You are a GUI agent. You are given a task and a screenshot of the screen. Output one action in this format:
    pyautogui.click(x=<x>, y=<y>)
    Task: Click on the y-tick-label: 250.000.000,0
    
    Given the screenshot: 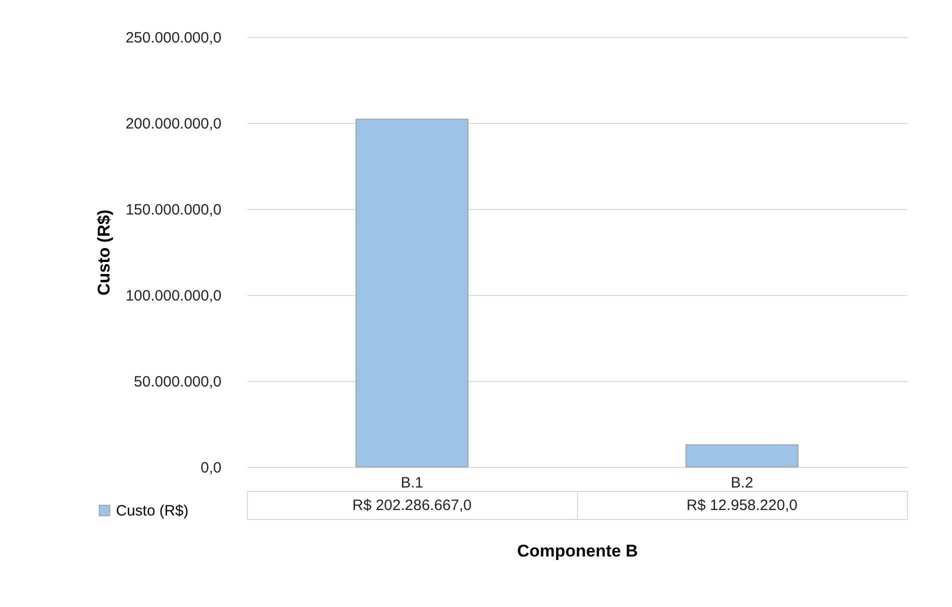 What is the action you would take?
    pyautogui.click(x=174, y=38)
    